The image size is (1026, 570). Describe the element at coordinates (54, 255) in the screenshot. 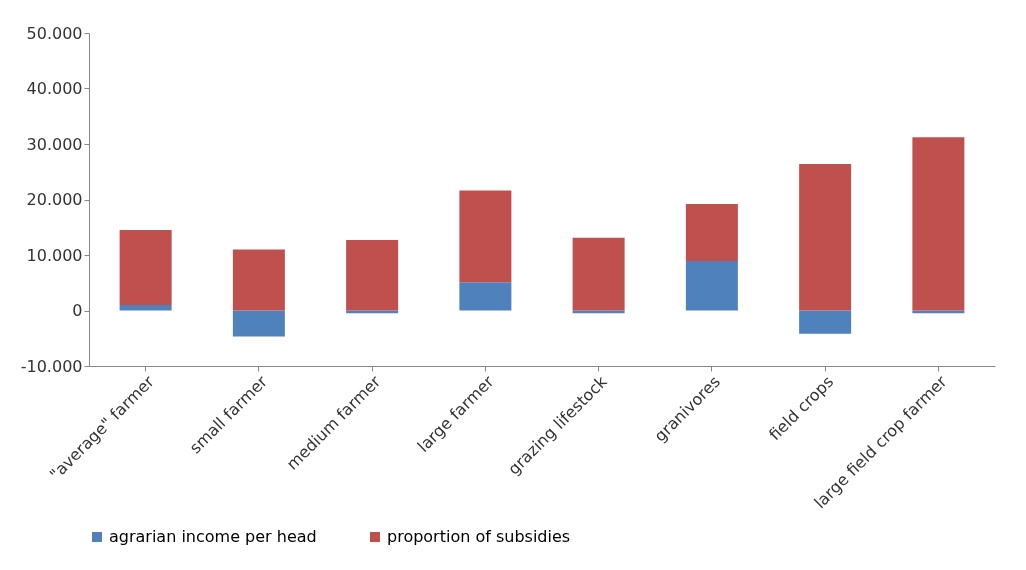

I see `y-tick-label: 10.000` at that location.